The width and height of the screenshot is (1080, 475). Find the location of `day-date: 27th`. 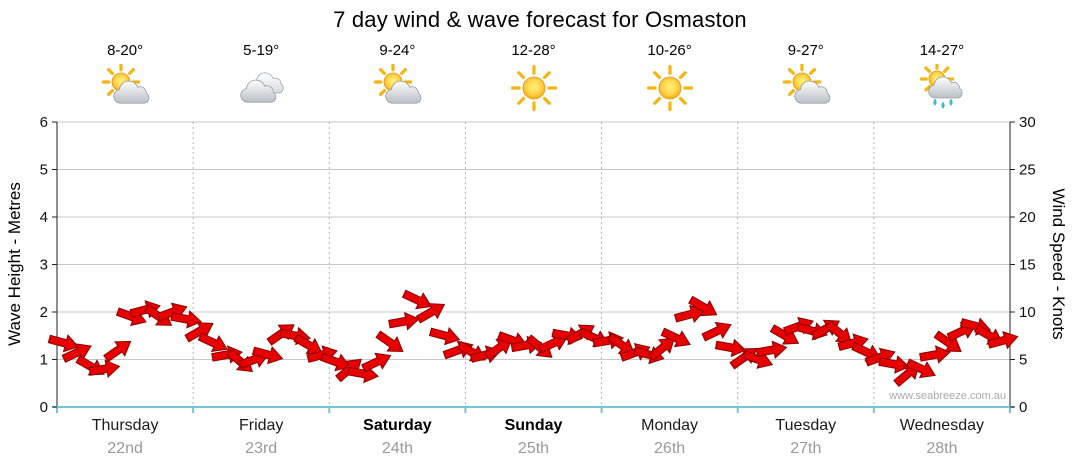

day-date: 27th is located at coordinates (806, 448).